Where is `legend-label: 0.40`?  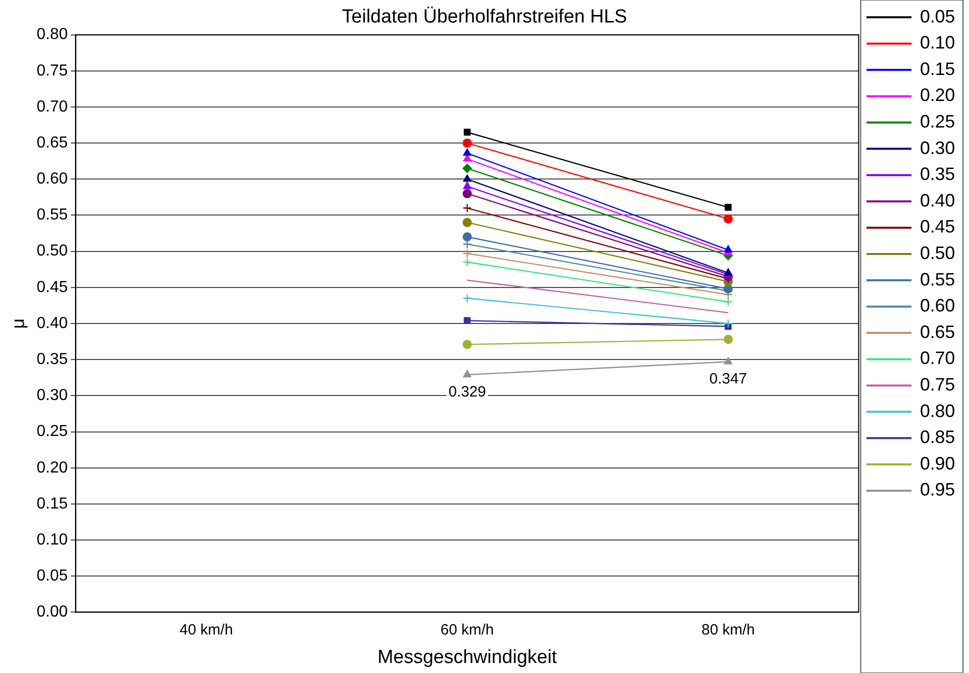
legend-label: 0.40 is located at coordinates (938, 200).